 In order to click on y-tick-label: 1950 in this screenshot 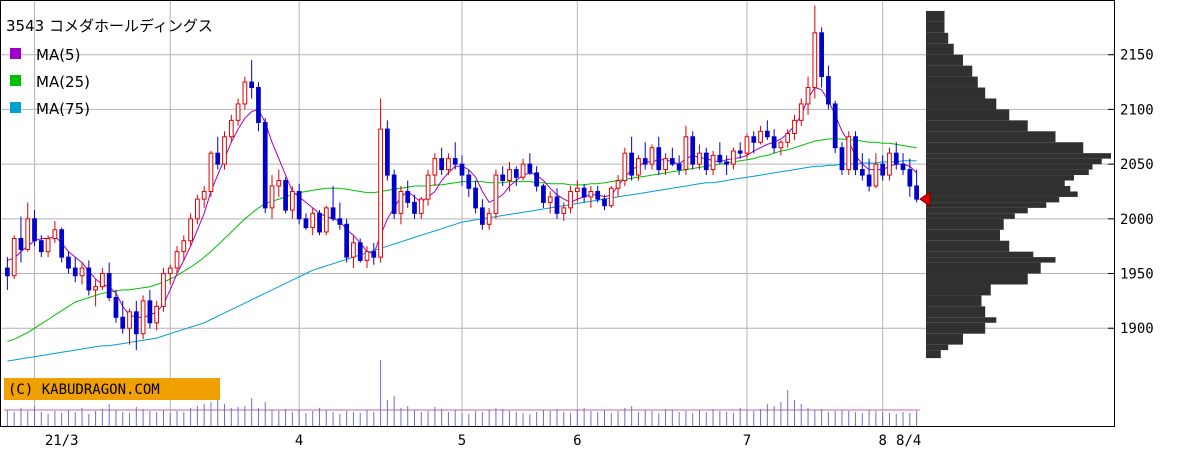, I will do `click(1137, 275)`.